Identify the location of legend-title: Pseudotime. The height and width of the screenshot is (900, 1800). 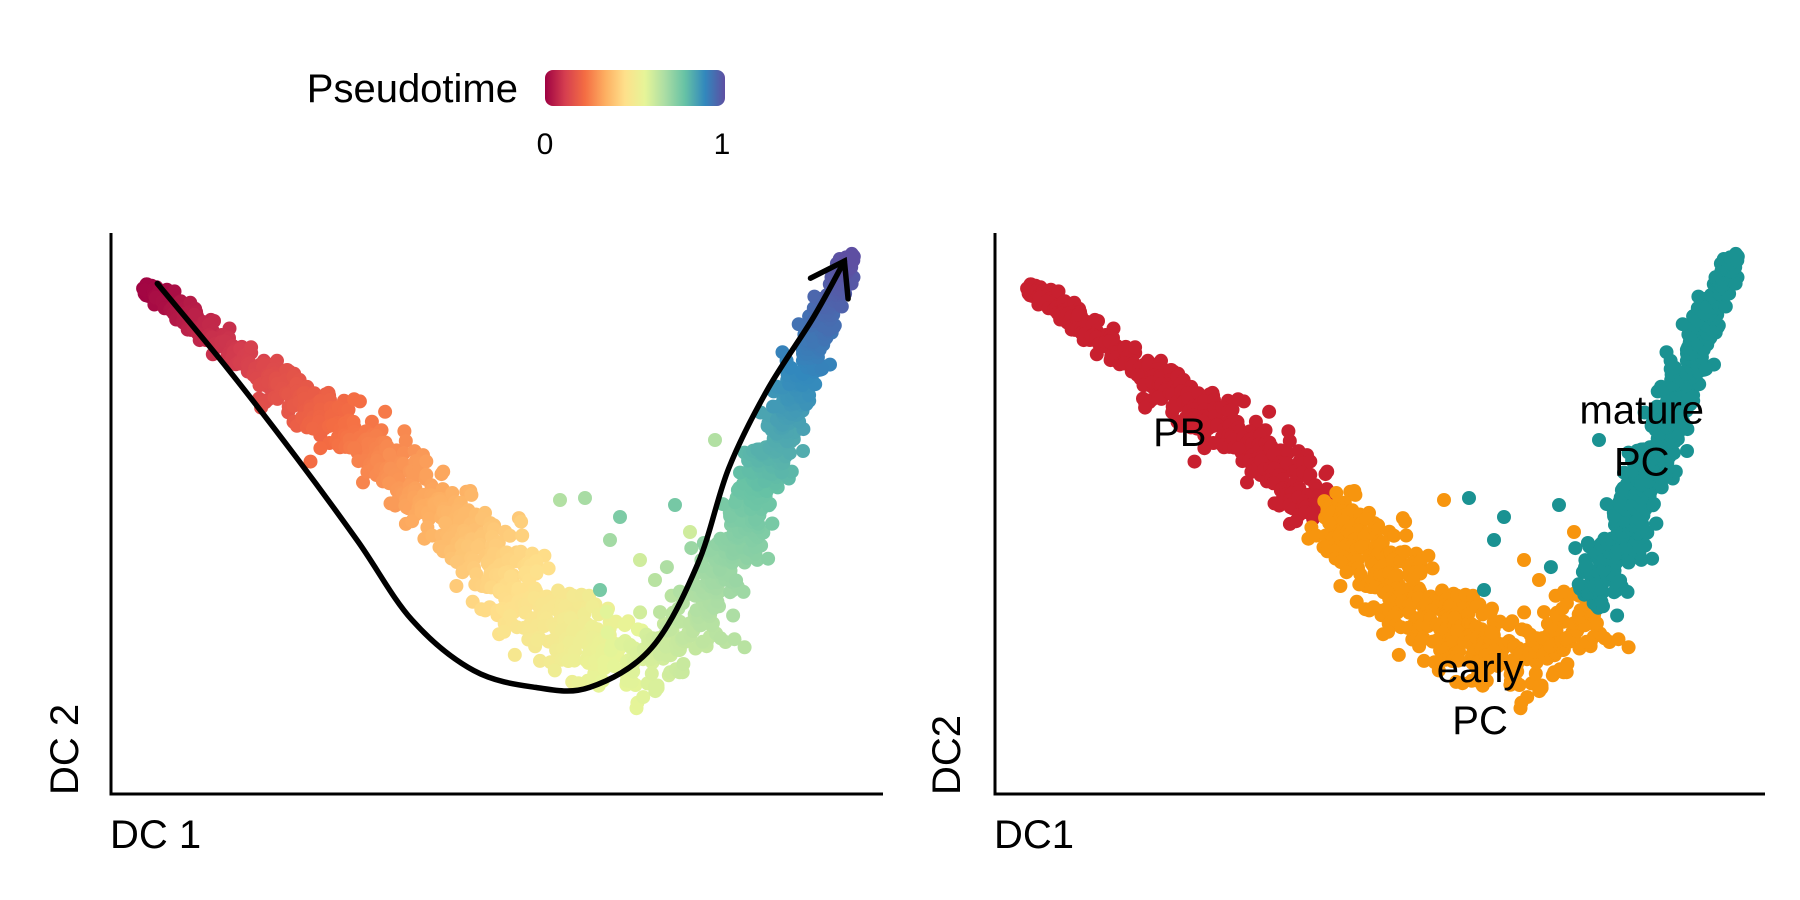
(412, 89).